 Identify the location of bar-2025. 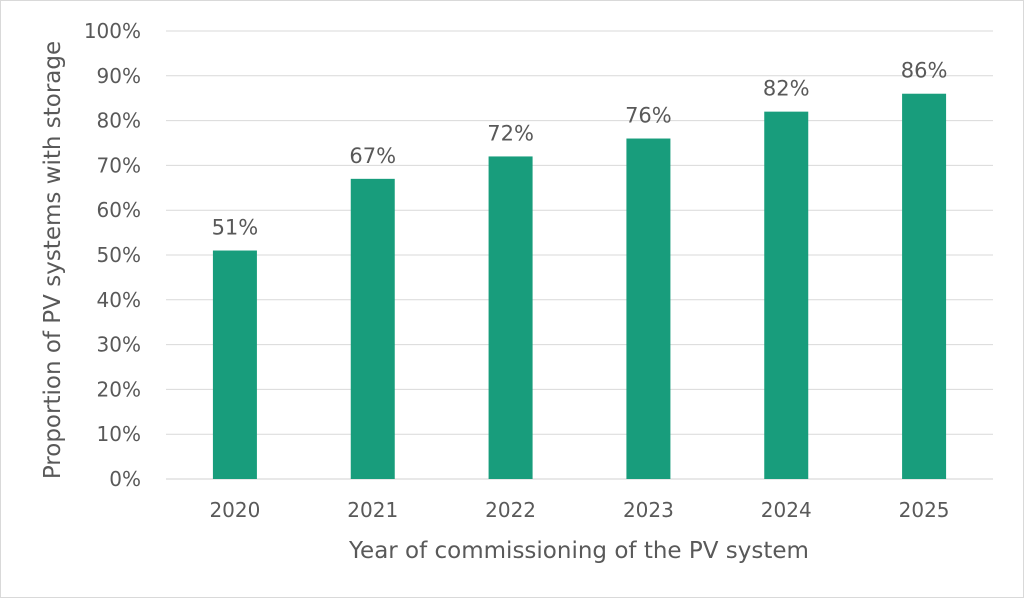
(924, 286).